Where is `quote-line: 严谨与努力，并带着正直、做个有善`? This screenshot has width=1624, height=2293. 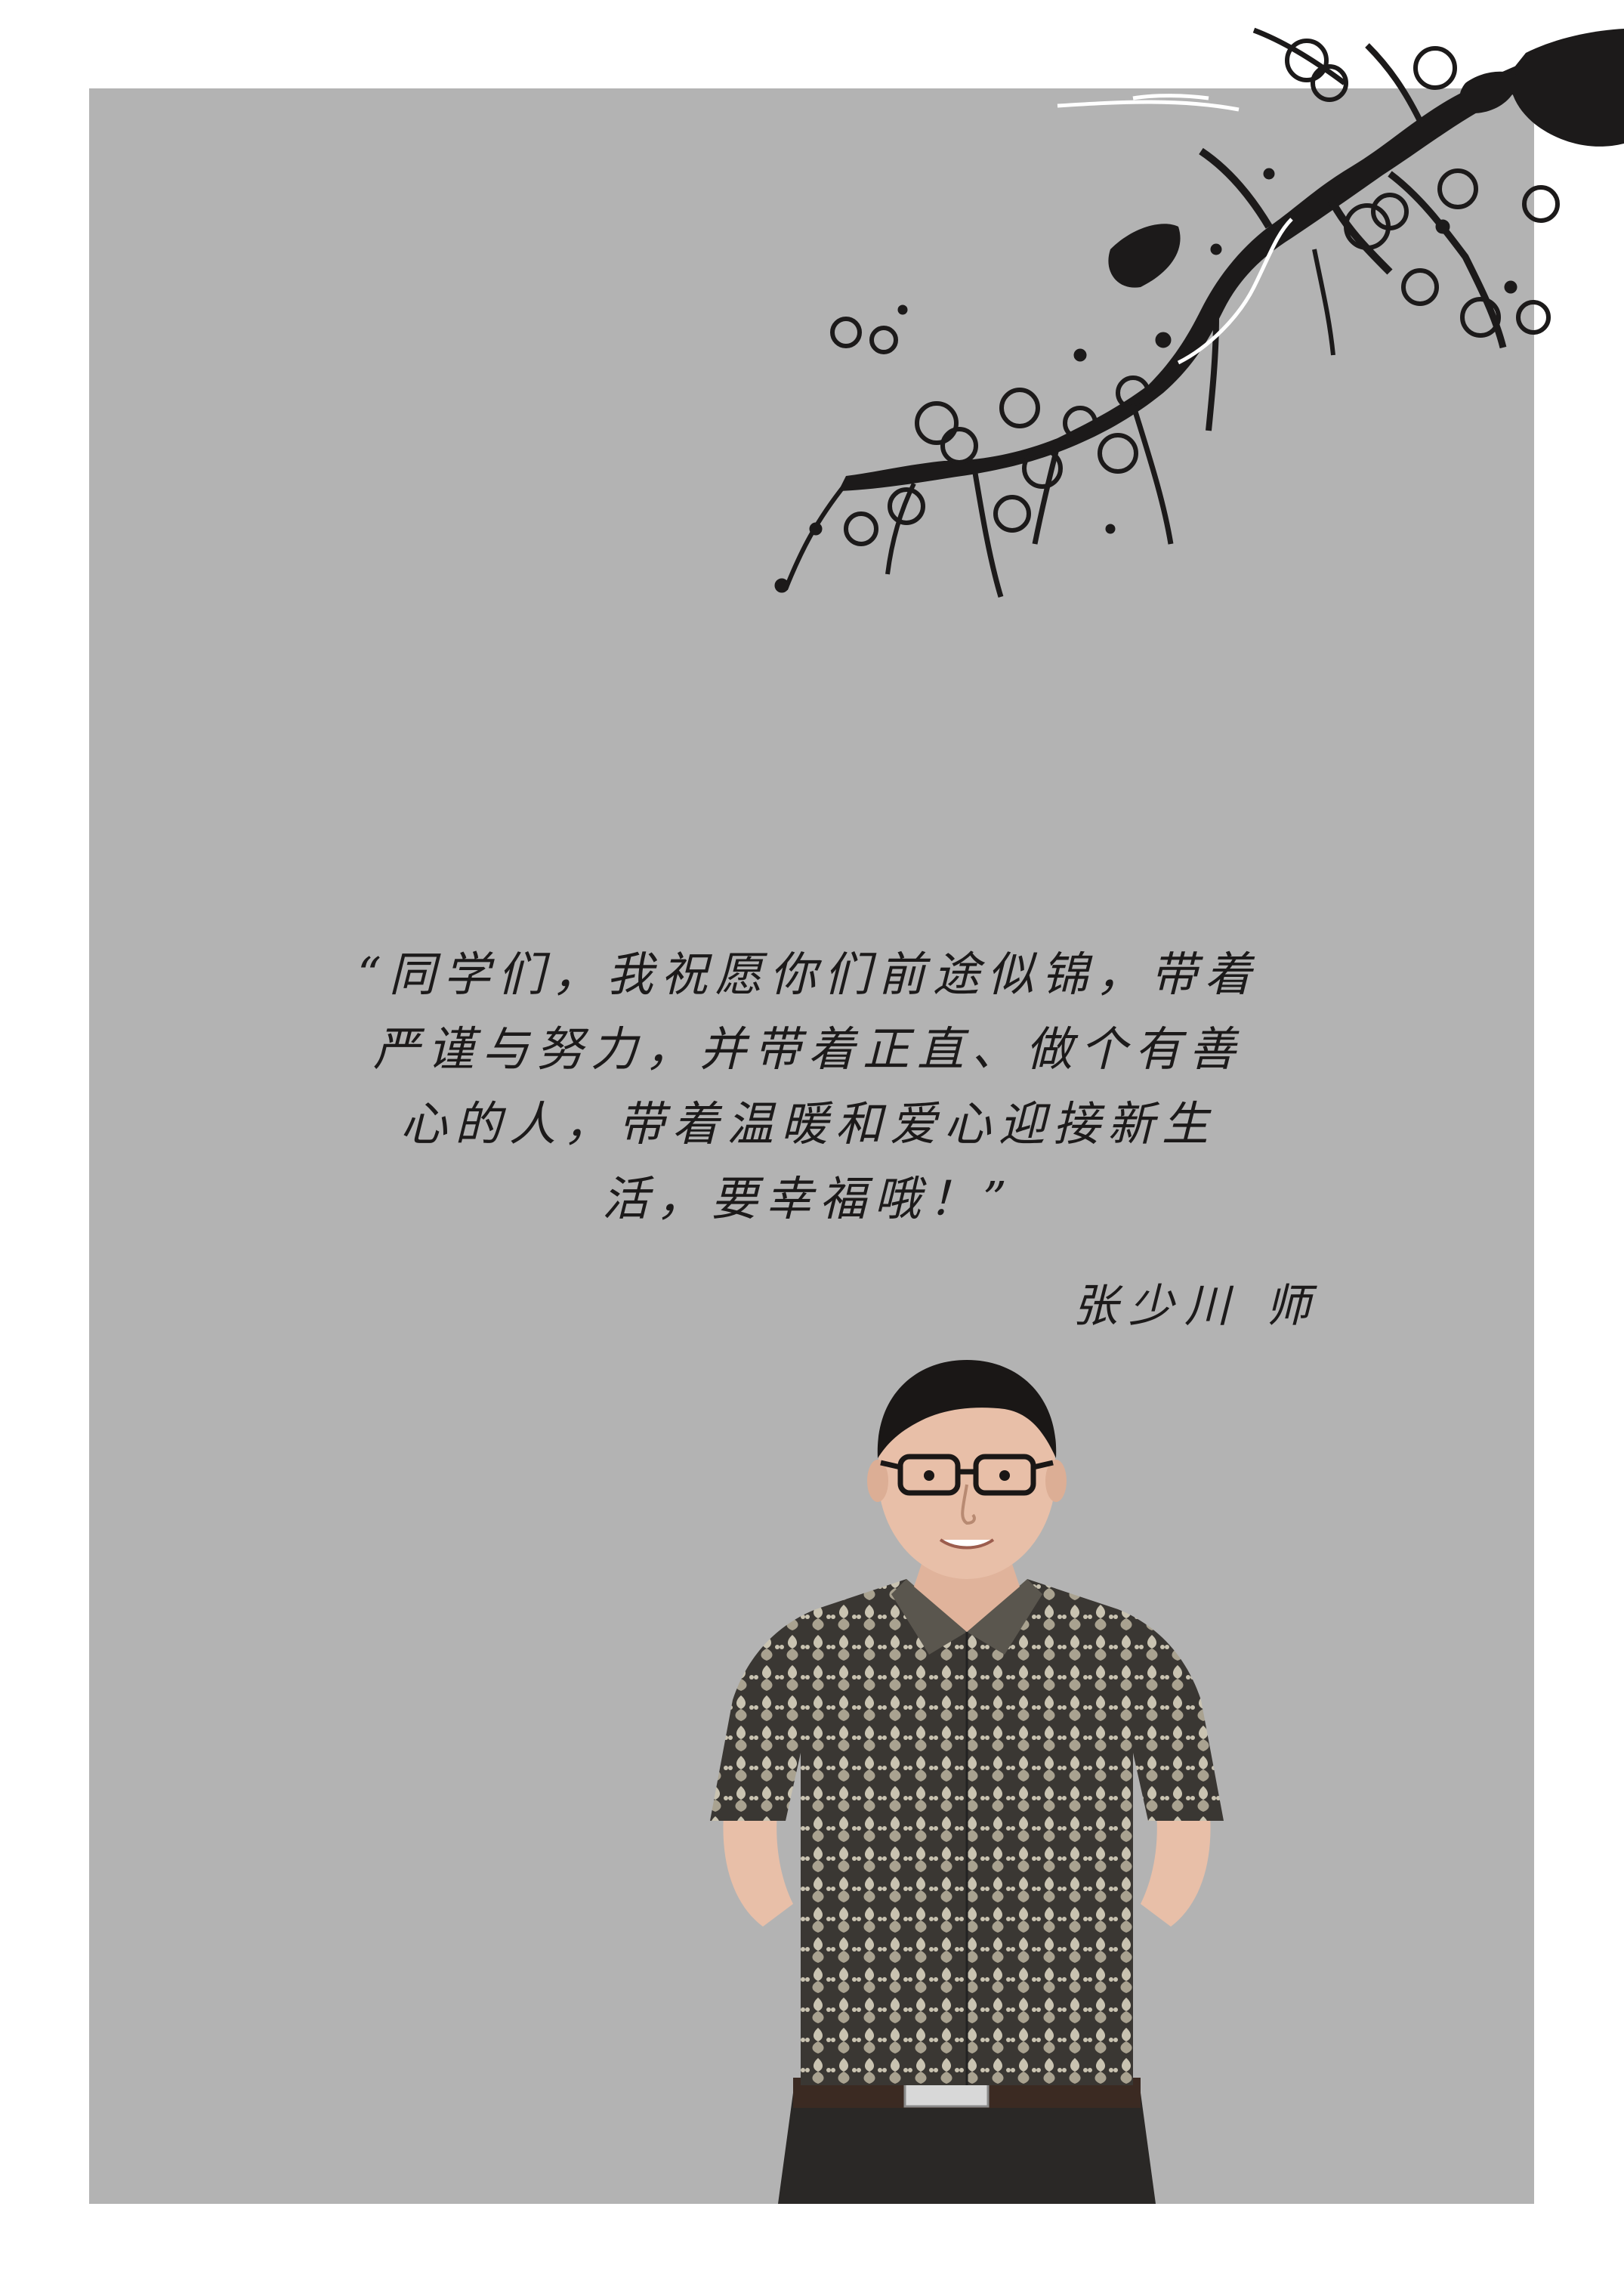
quote-line: 严谨与努力，并带着正直、做个有善 is located at coordinates (808, 1049).